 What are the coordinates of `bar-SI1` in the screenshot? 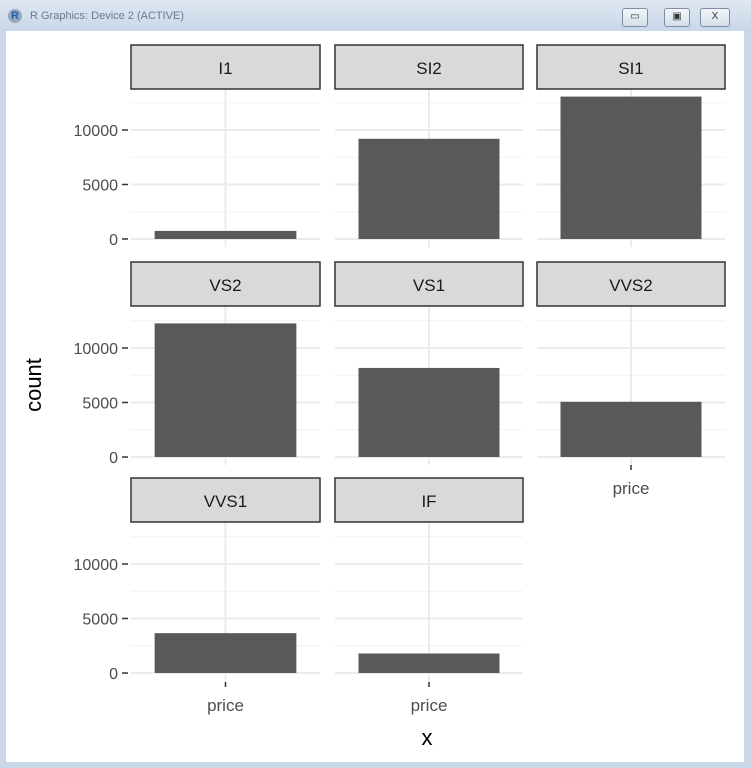 It's located at (631, 168).